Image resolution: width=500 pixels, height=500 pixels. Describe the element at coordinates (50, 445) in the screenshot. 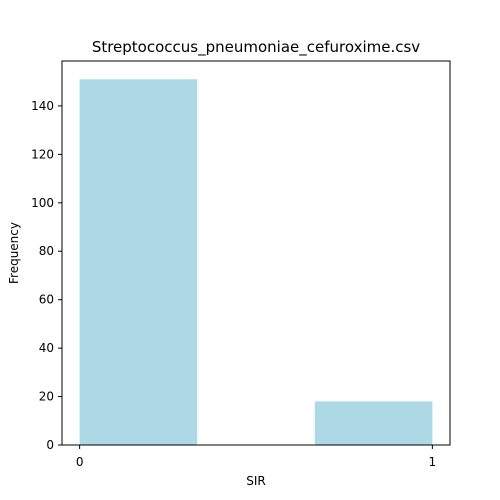

I see `y-tick-label: 0` at that location.